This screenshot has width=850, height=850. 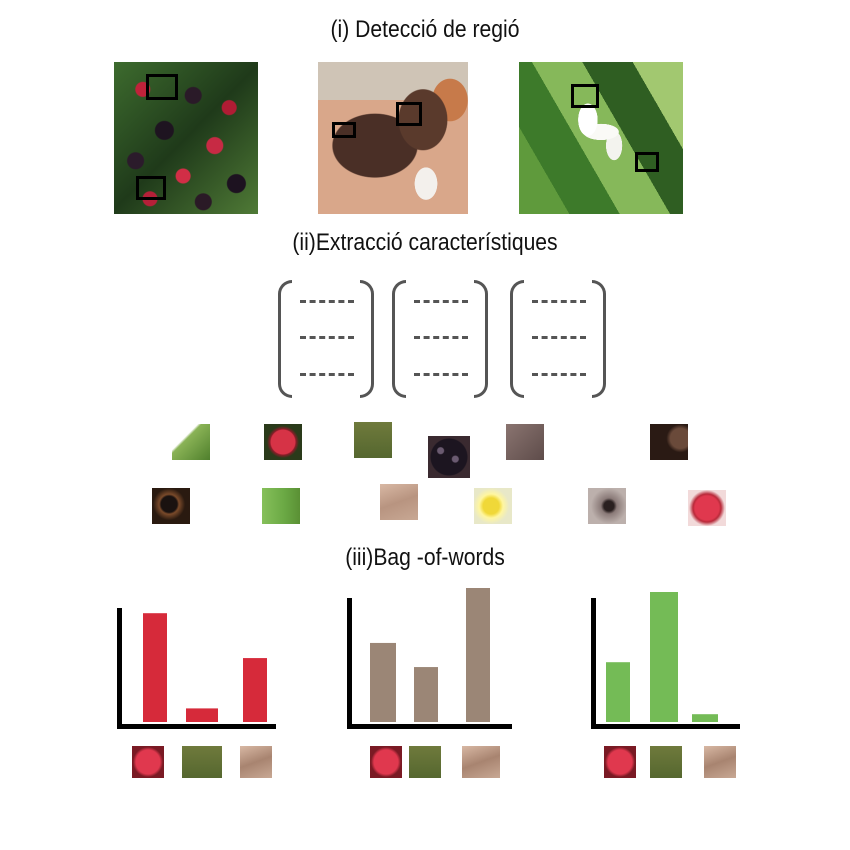 I want to click on blackberry-patch, so click(x=449, y=457).